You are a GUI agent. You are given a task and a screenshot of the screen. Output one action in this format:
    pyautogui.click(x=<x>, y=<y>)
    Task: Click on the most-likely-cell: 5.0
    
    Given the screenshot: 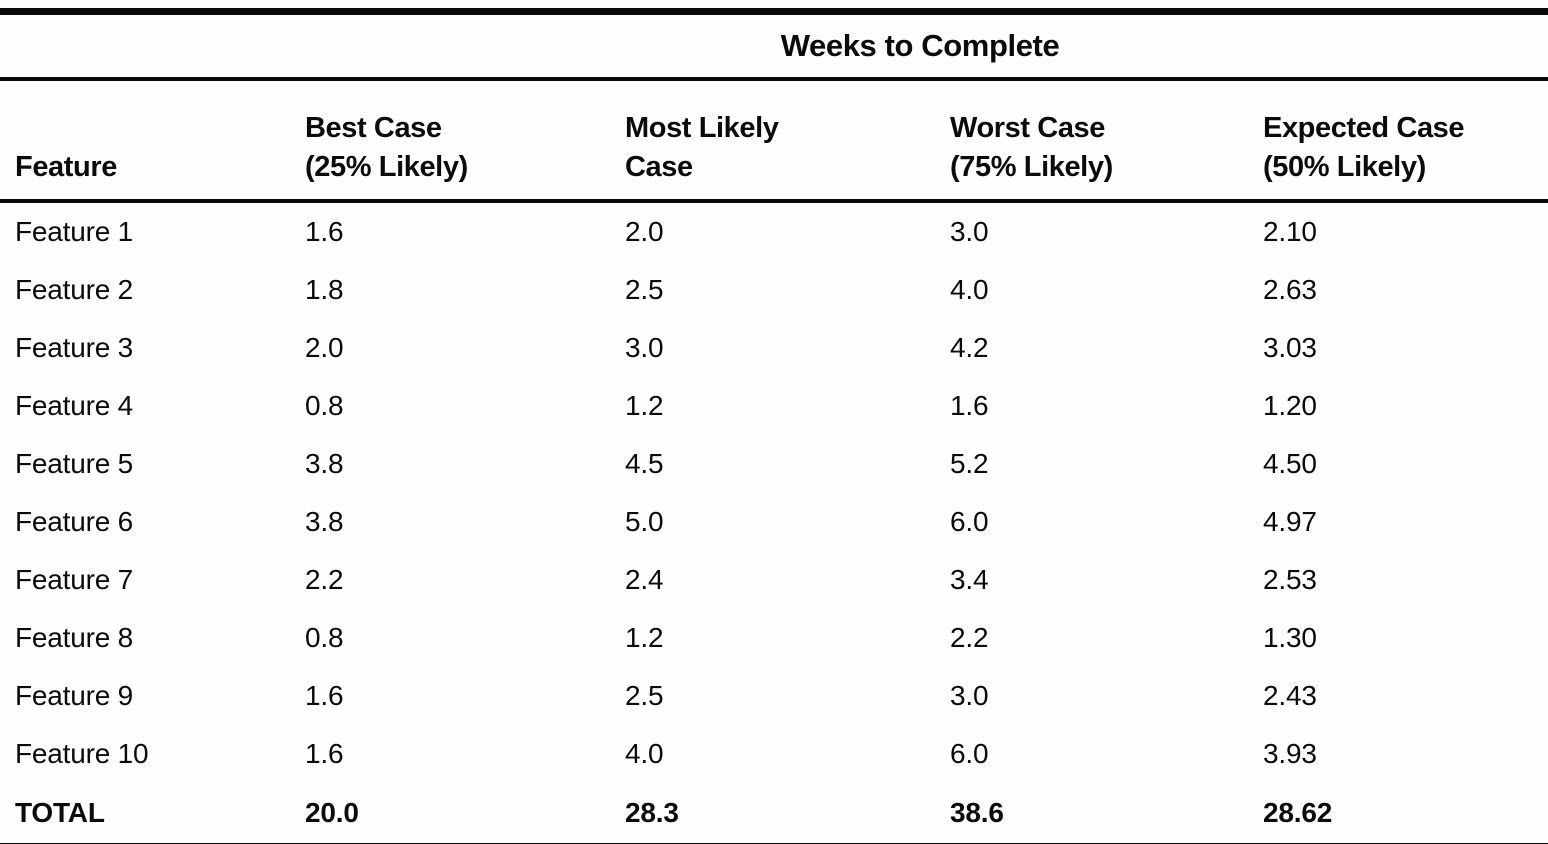 What is the action you would take?
    pyautogui.click(x=644, y=521)
    